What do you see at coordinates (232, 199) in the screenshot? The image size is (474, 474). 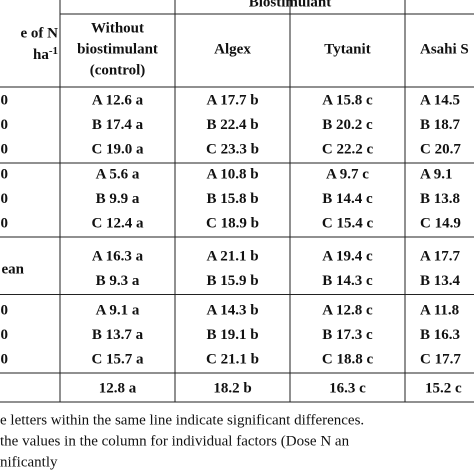 I see `cell: B 15.8 b` at bounding box center [232, 199].